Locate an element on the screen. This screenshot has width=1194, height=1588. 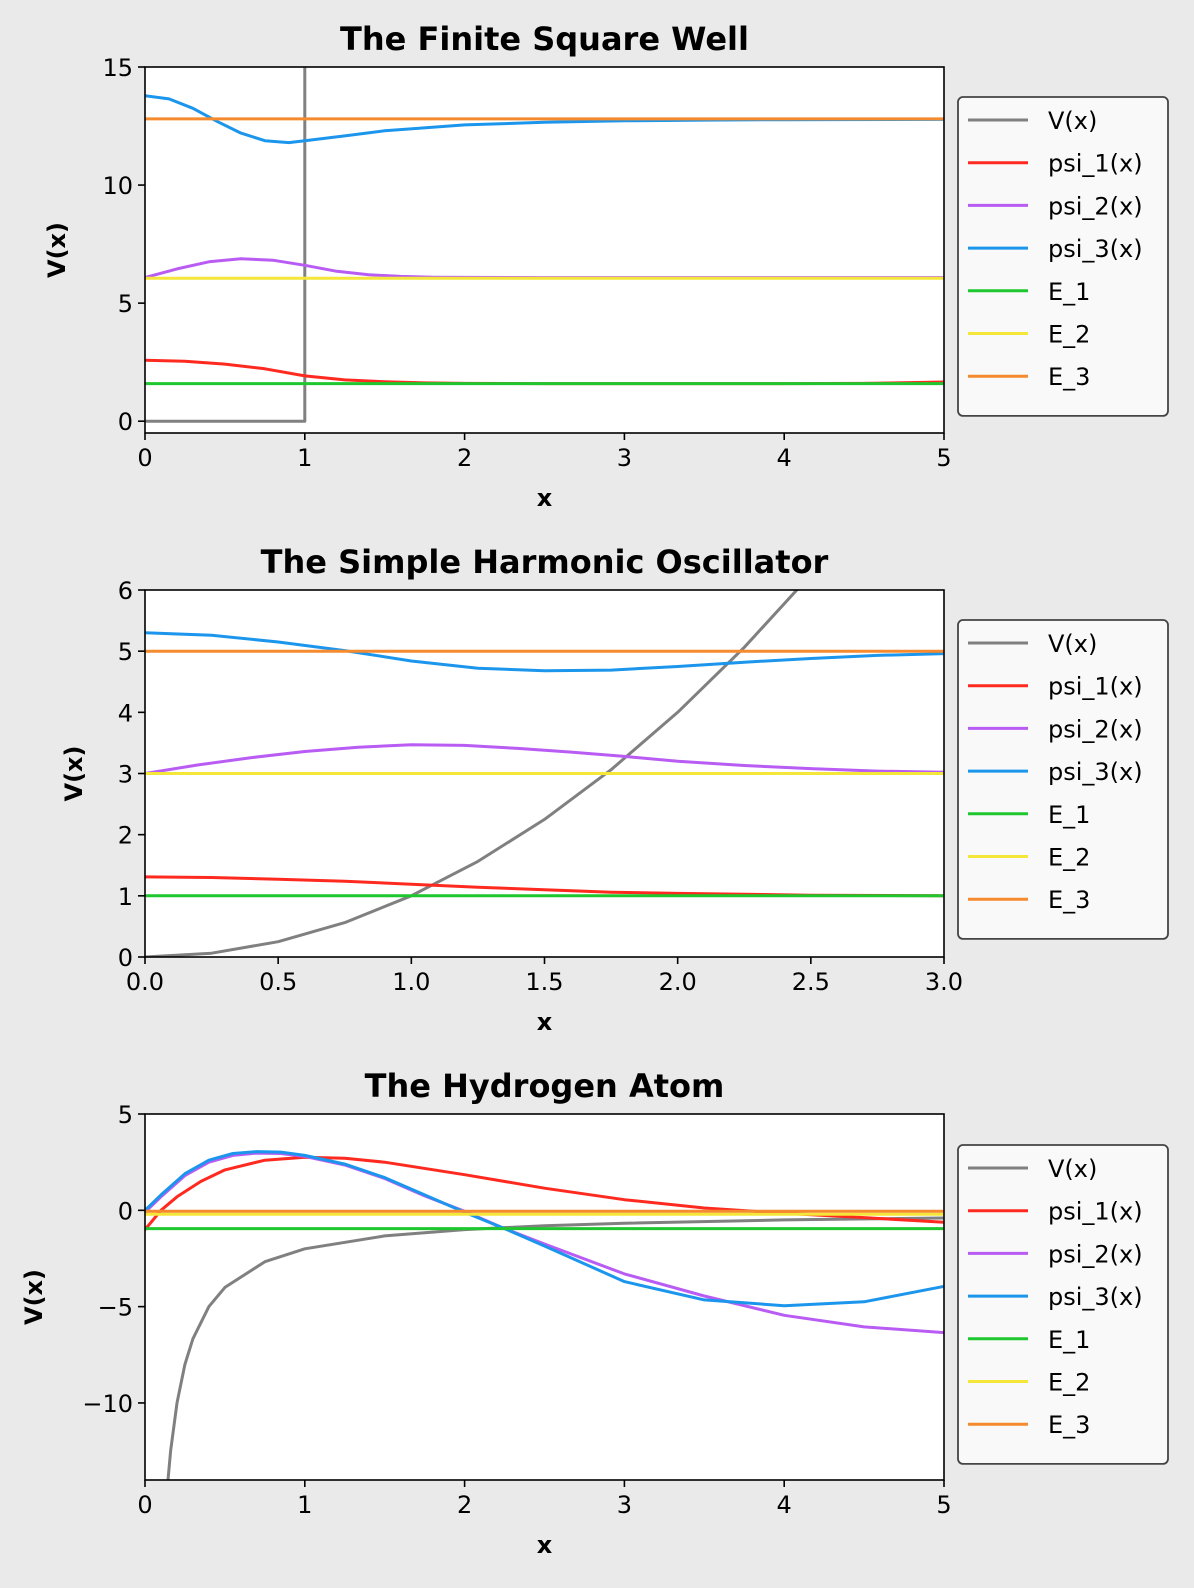
x-tick-label: 3.0 is located at coordinates (944, 982).